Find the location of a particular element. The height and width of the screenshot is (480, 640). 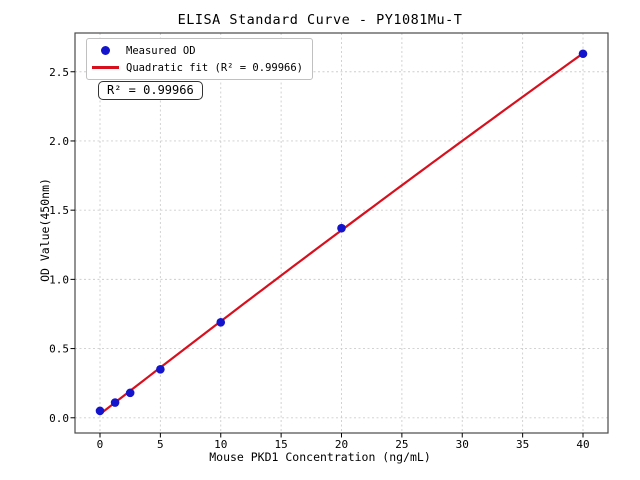

chart-title: ELISA Standard Curve - PY1081Mu-T is located at coordinates (320, 20).